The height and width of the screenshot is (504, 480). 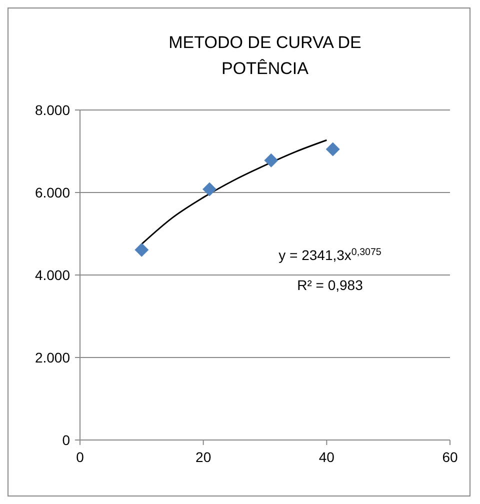 I want to click on y-tick-label: 2.000, so click(x=52, y=357).